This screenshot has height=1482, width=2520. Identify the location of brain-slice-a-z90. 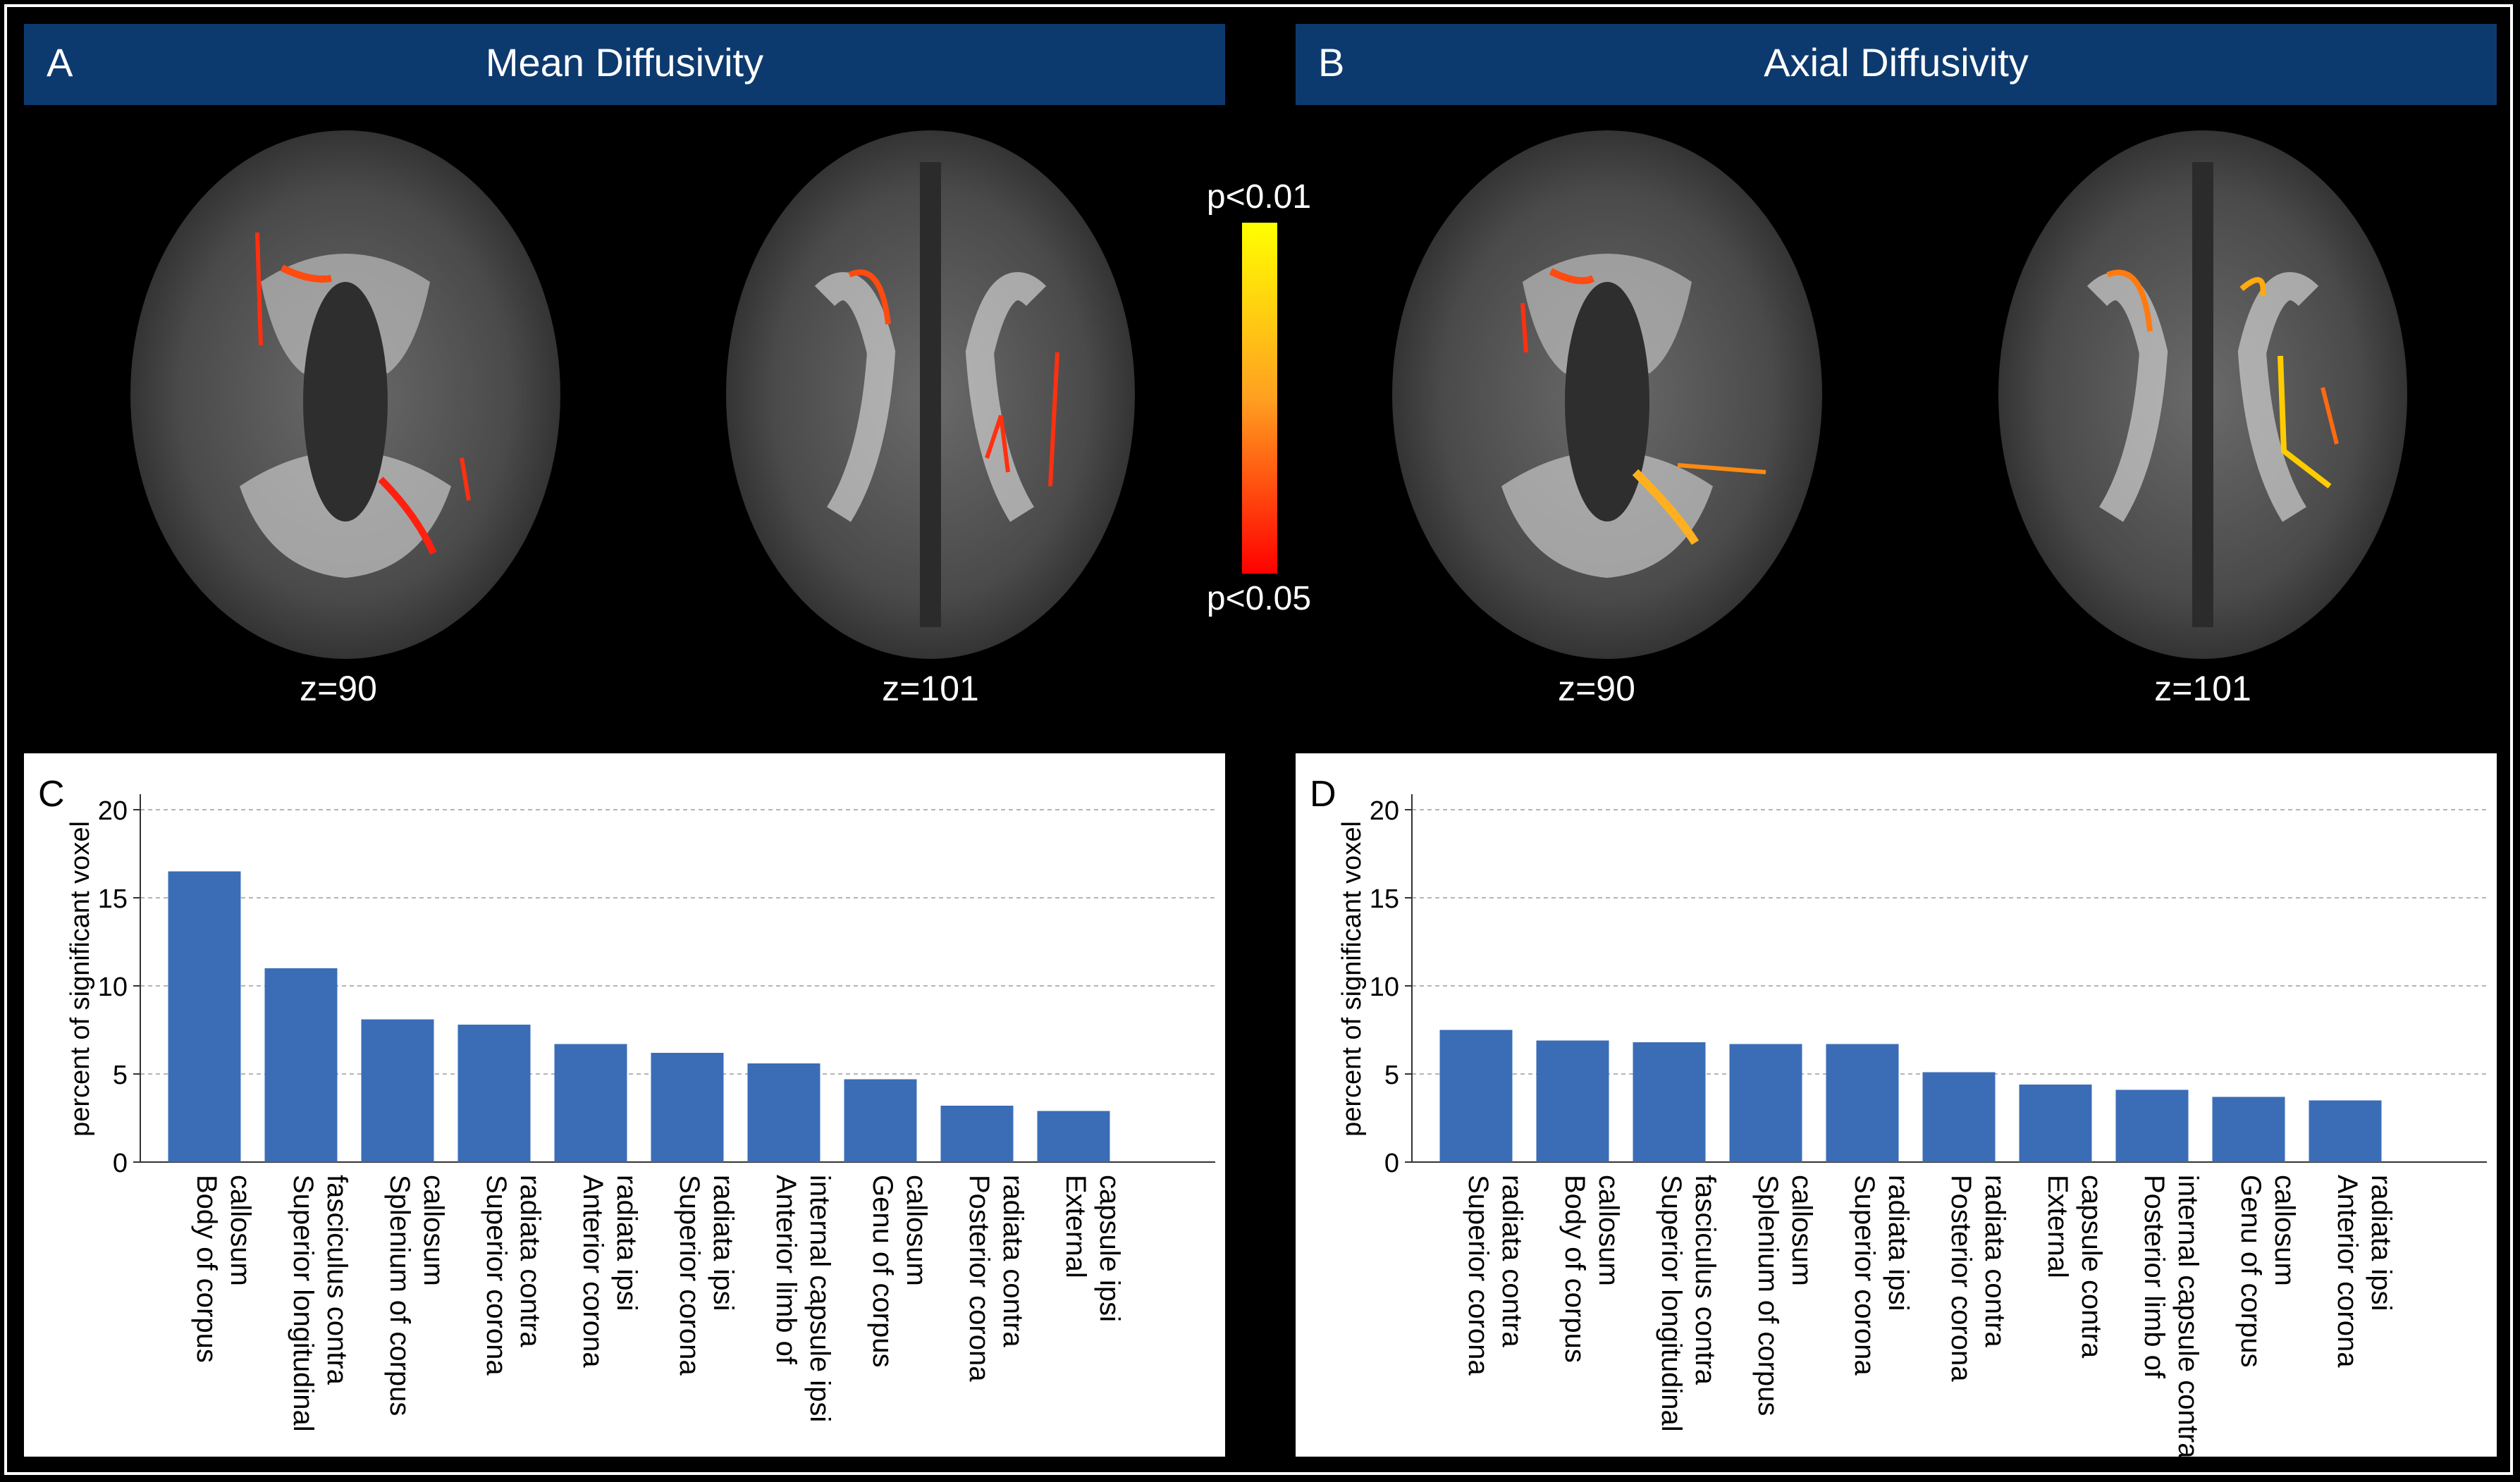
(345, 394).